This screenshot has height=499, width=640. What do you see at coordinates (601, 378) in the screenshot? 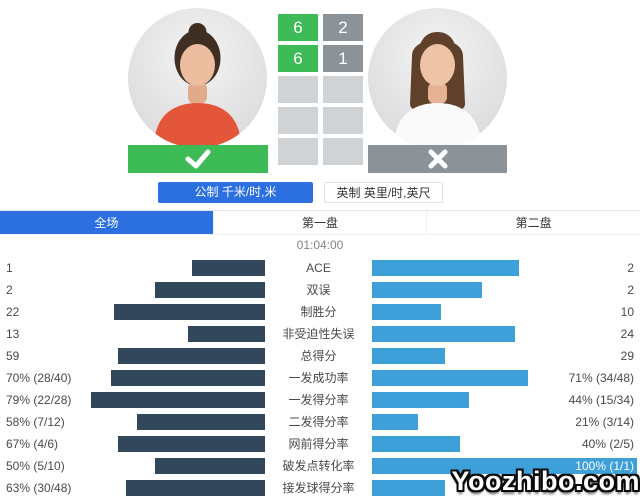
I see `stat-right-value: 71% (34/48)` at bounding box center [601, 378].